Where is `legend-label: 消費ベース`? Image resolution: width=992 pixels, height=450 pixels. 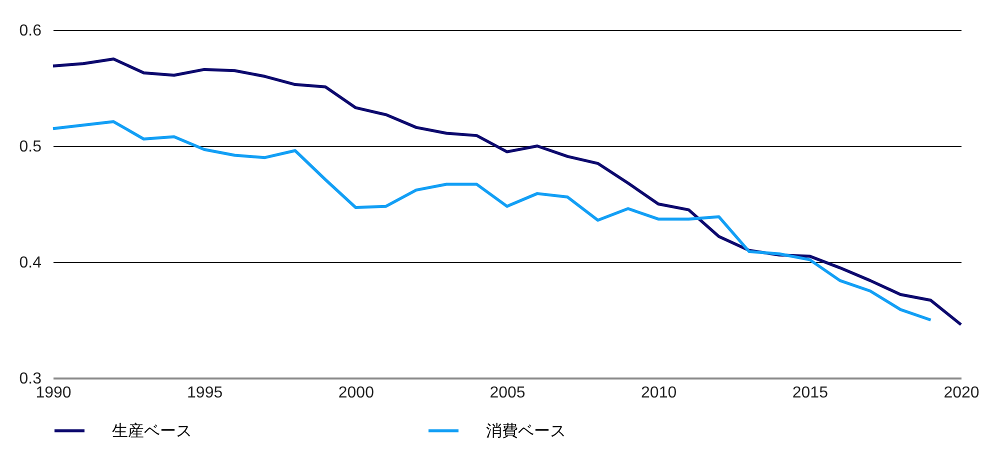
legend-label: 消費ベース is located at coordinates (526, 430).